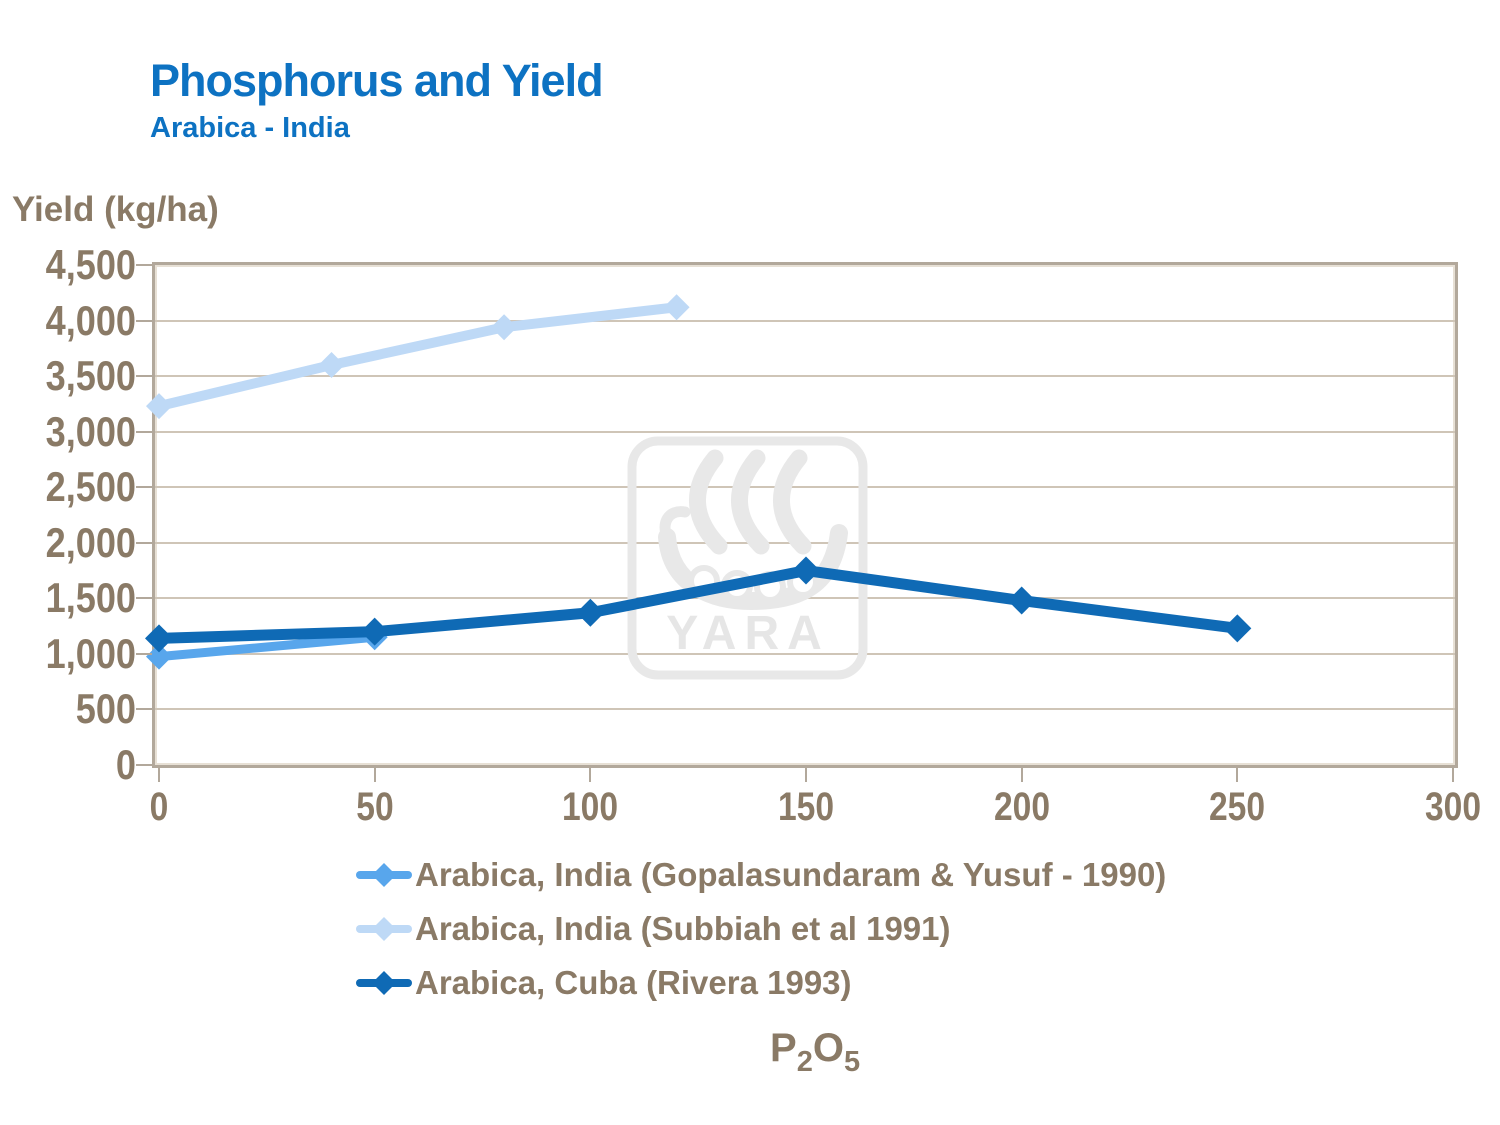 The width and height of the screenshot is (1500, 1125). Describe the element at coordinates (125, 764) in the screenshot. I see `y-tick-label: 0` at that location.